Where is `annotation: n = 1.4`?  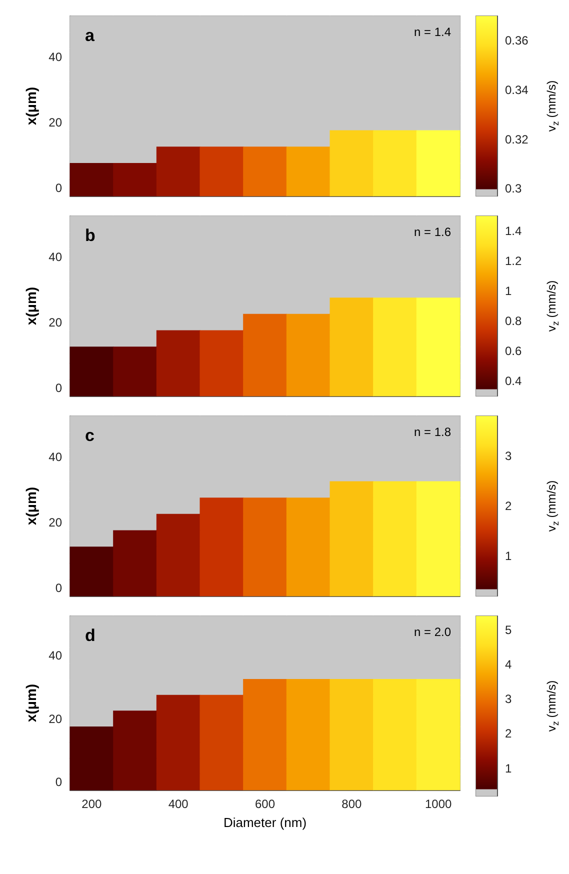
annotation: n = 1.4 is located at coordinates (433, 32).